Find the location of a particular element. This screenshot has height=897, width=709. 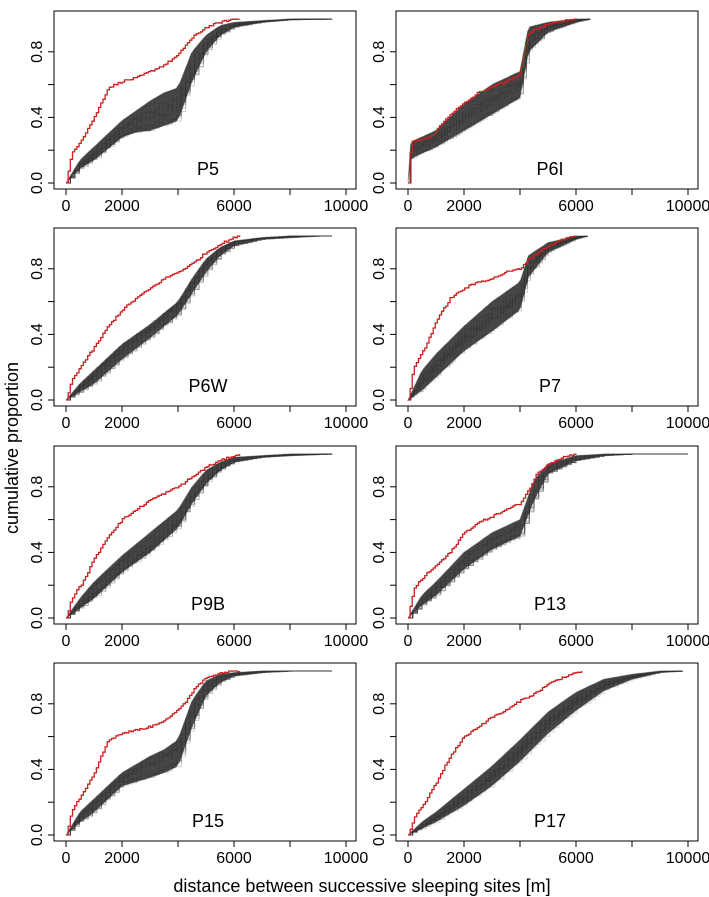

panel-label: P13 is located at coordinates (550, 604).